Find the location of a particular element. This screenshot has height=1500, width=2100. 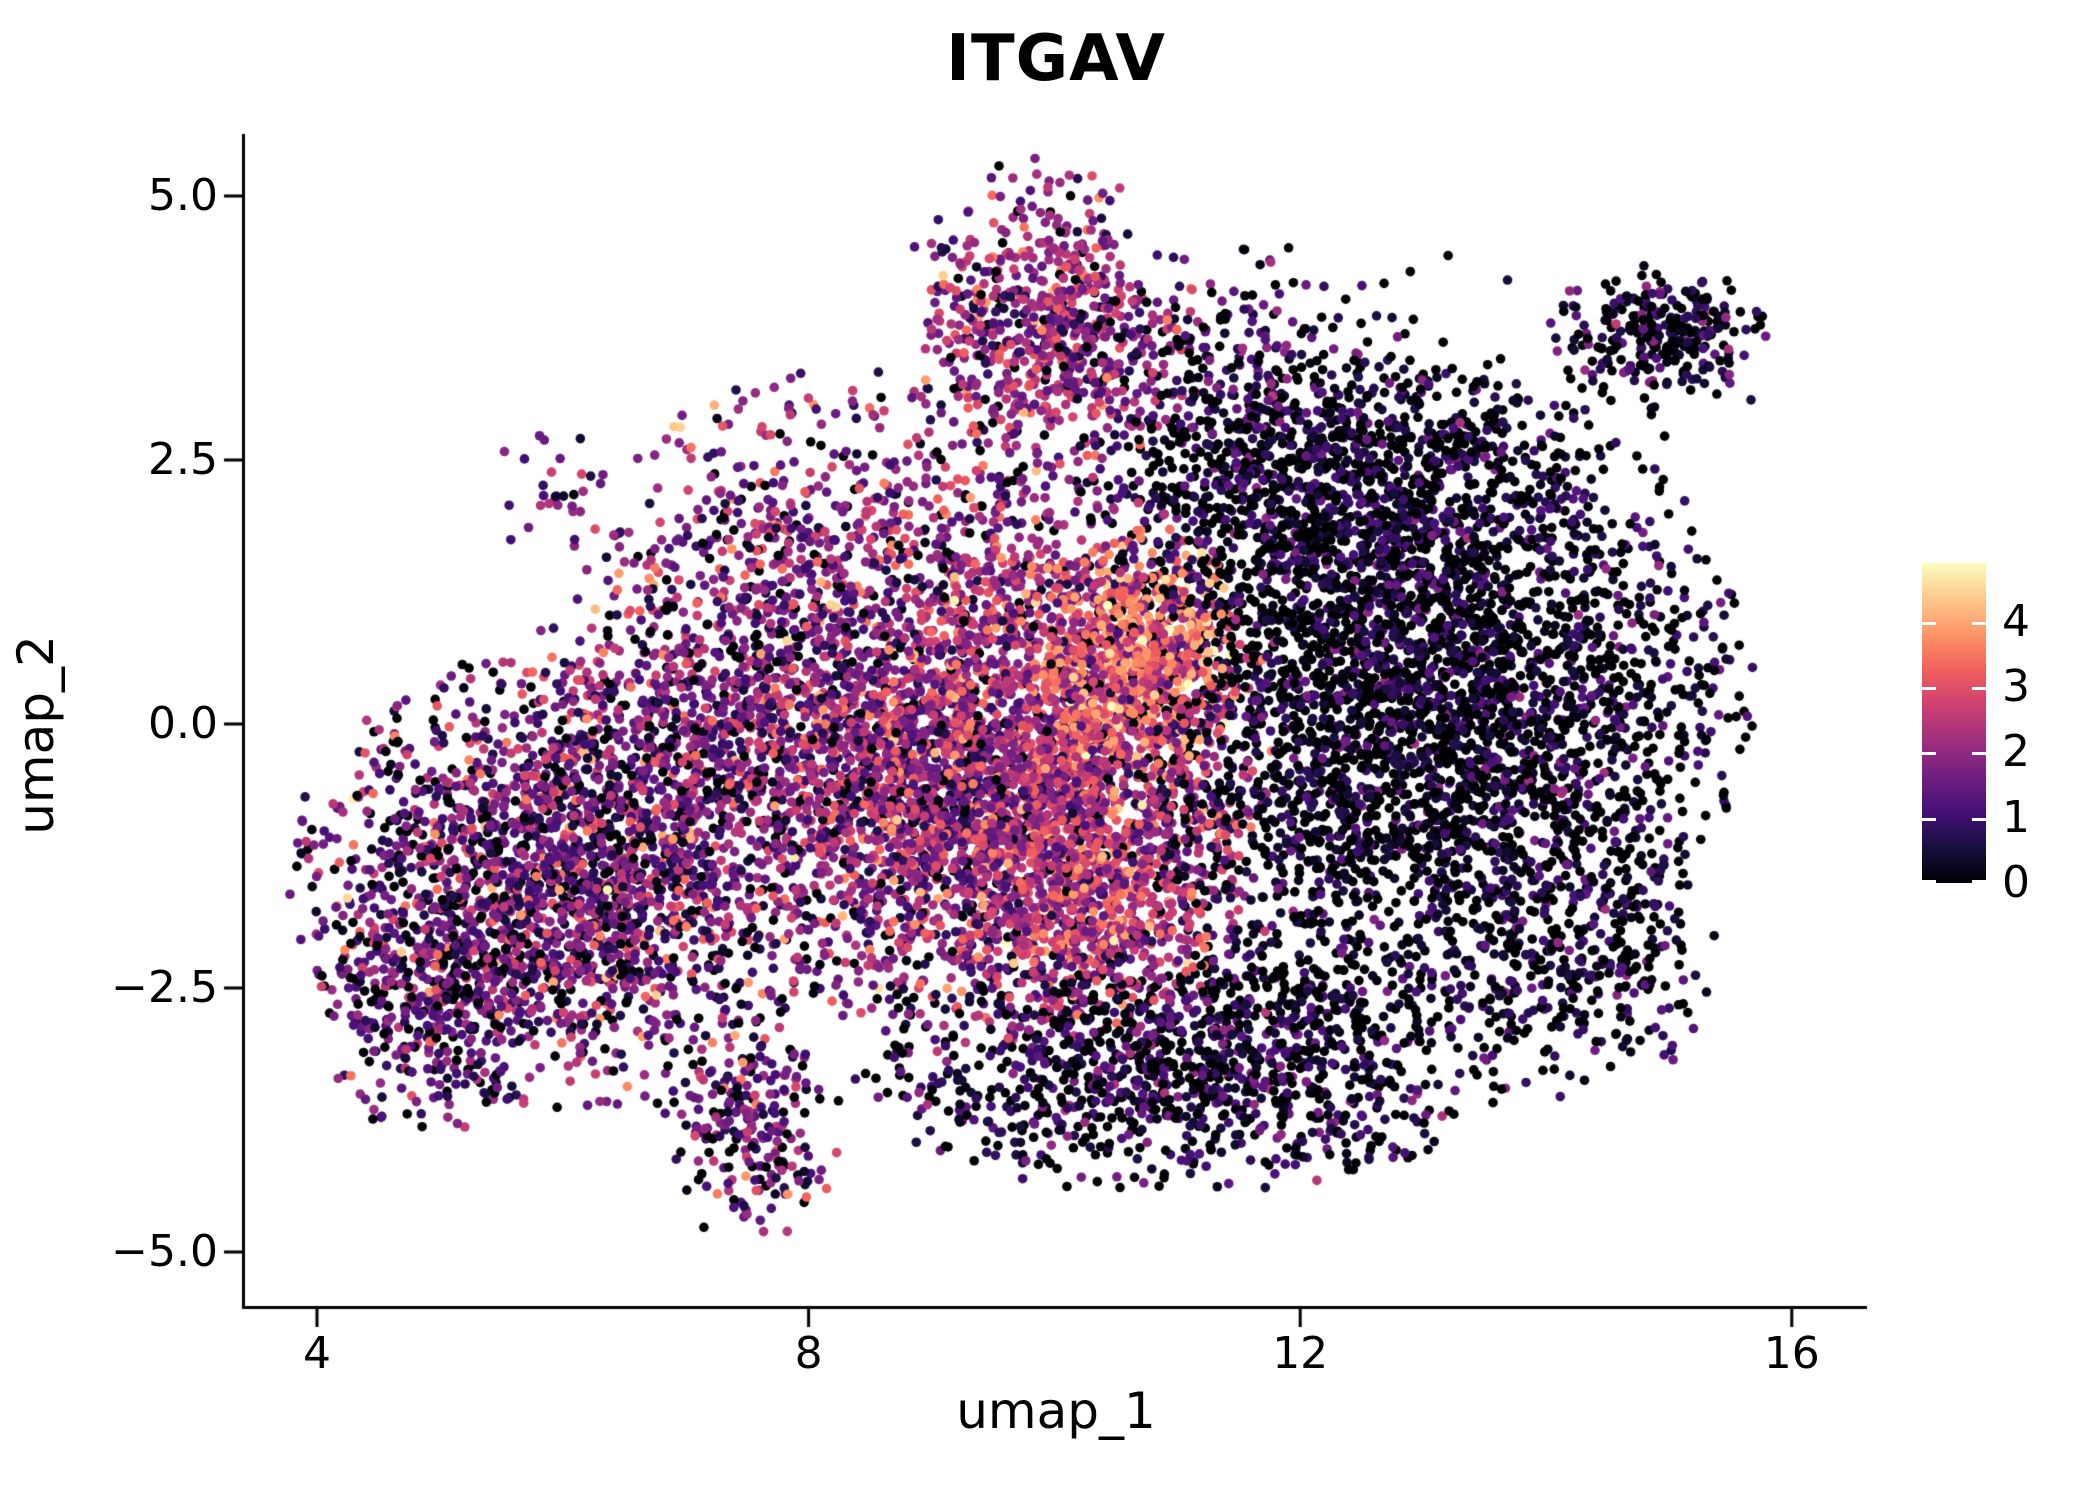

colorbar-tick-label: 1 is located at coordinates (2016, 817).